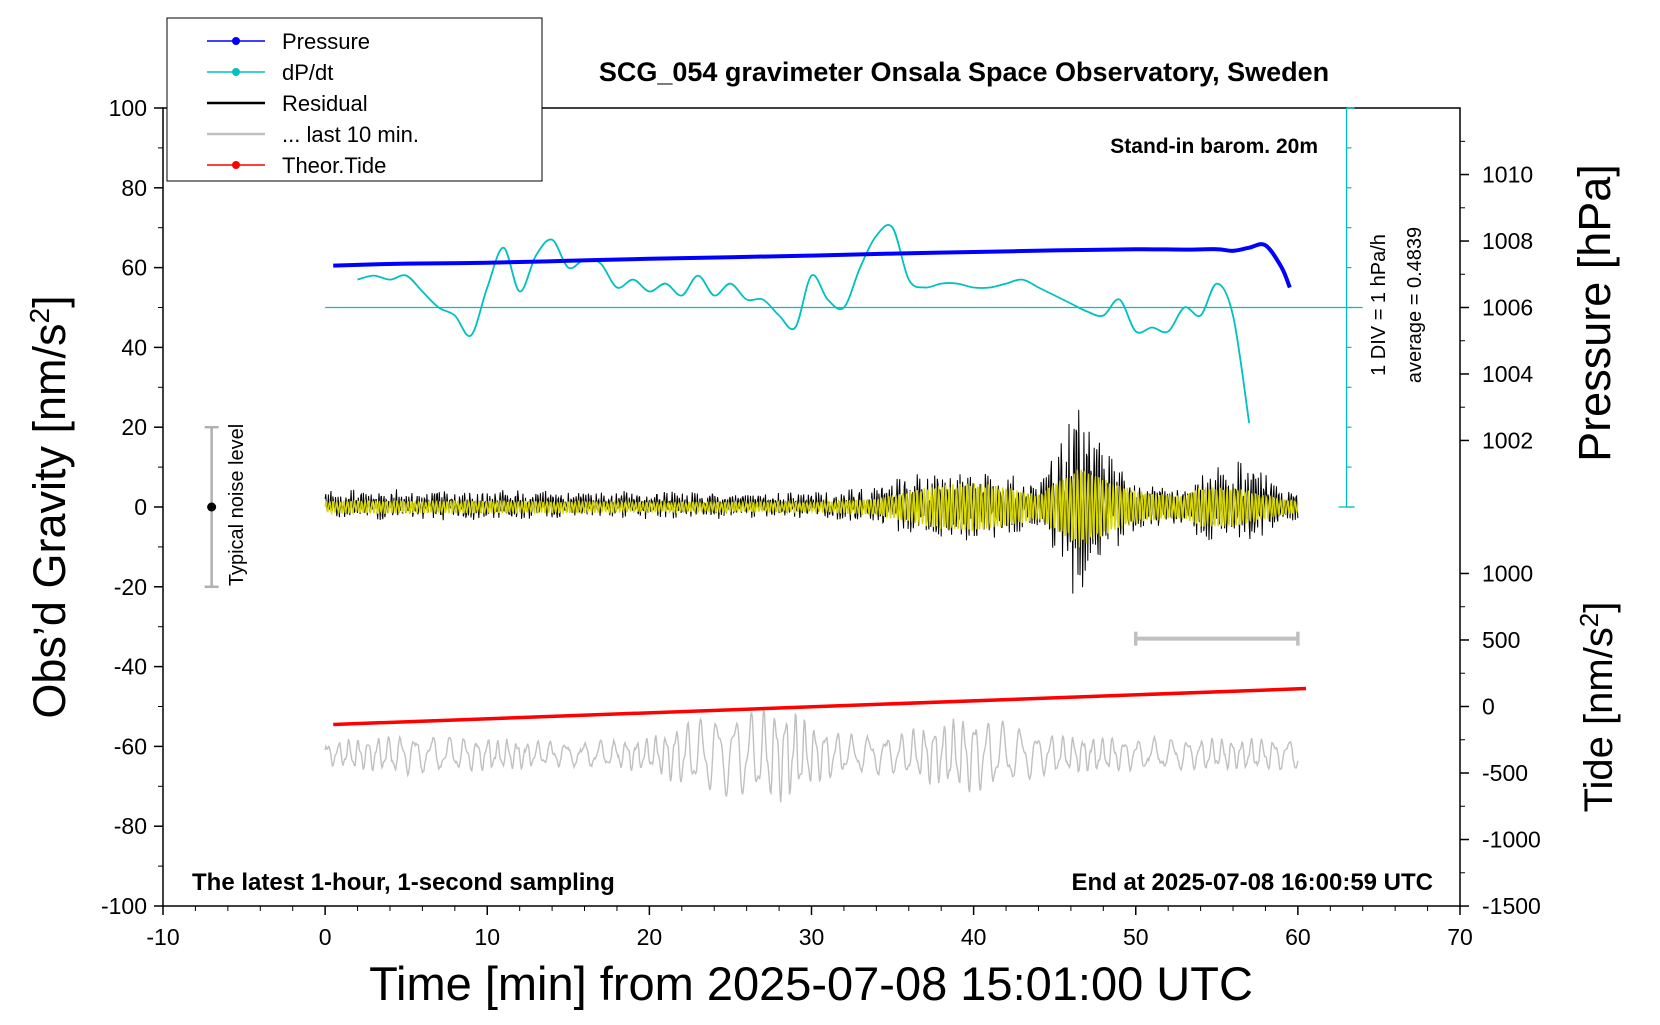  I want to click on x-tick-label: -10, so click(162, 937).